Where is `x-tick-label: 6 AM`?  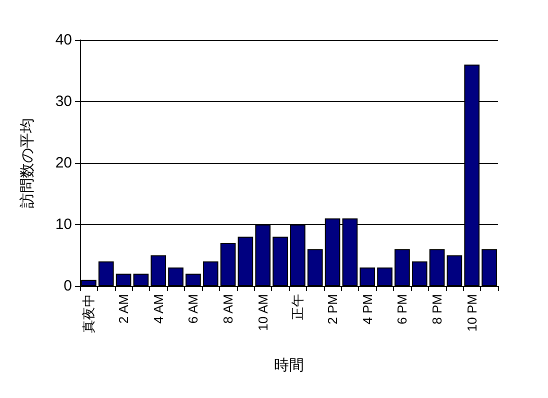 x-tick-label: 6 AM is located at coordinates (193, 309).